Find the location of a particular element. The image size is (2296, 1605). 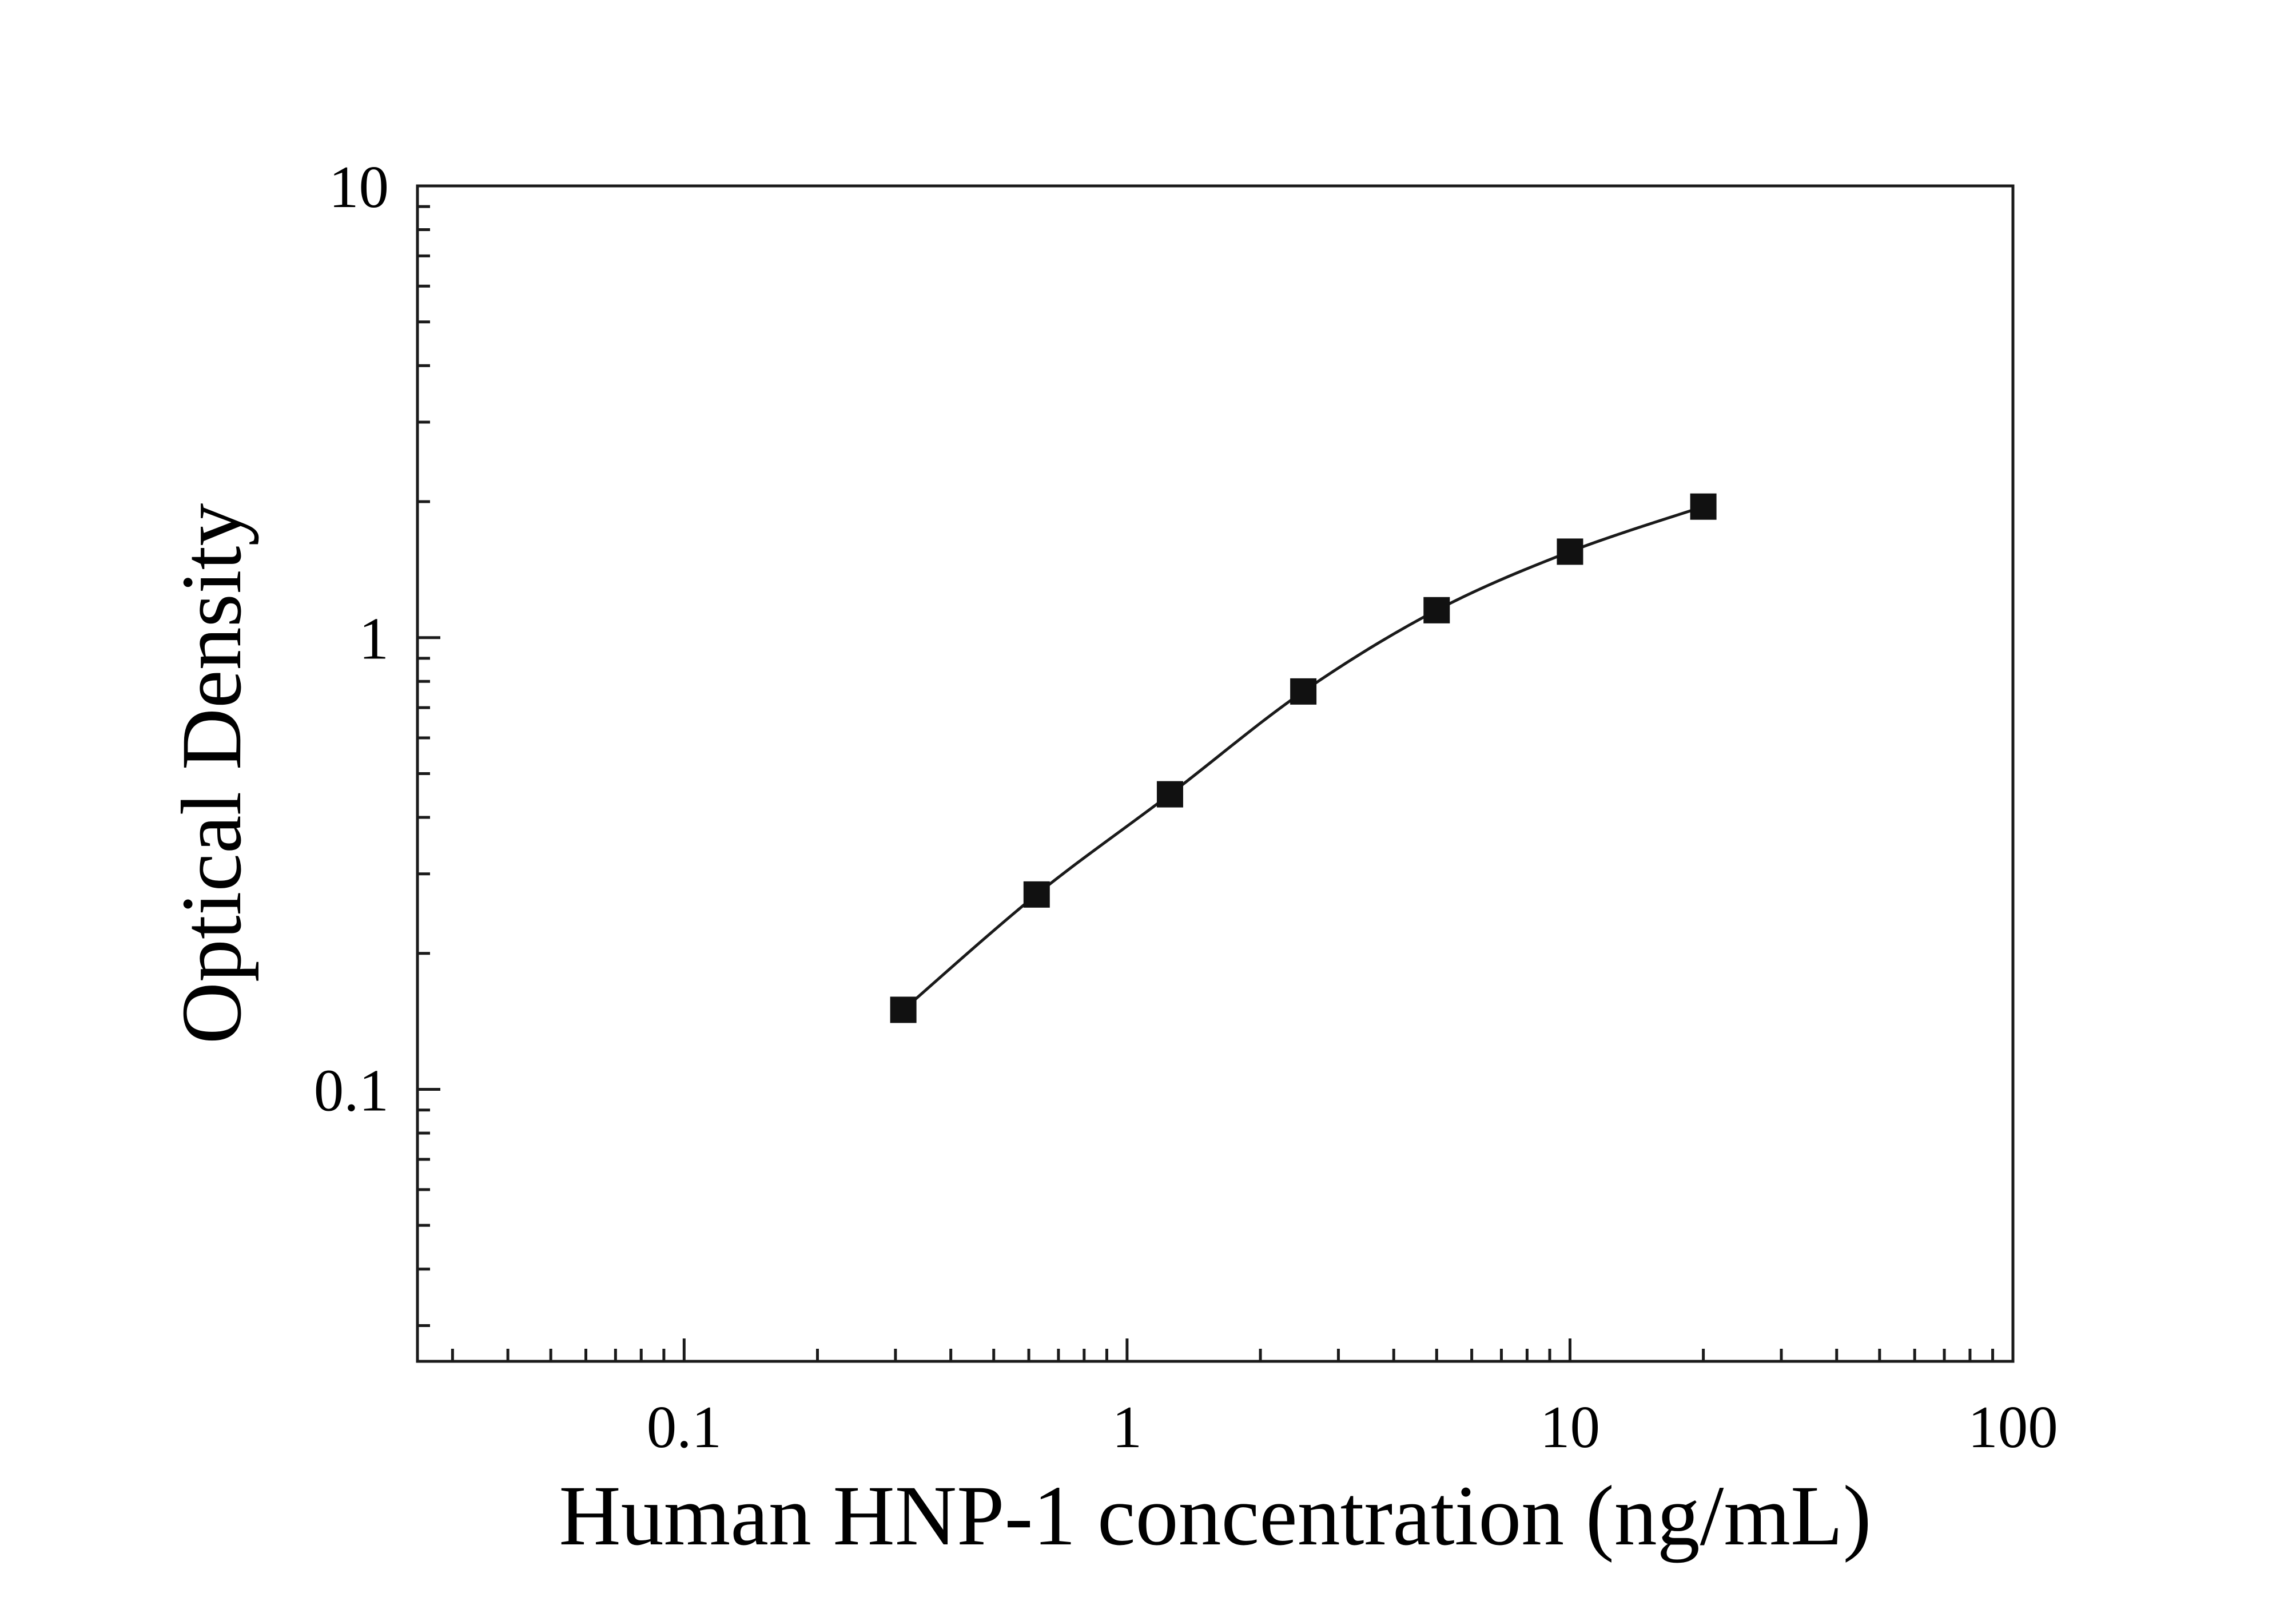

x-tick-label: 100 is located at coordinates (2013, 1426).